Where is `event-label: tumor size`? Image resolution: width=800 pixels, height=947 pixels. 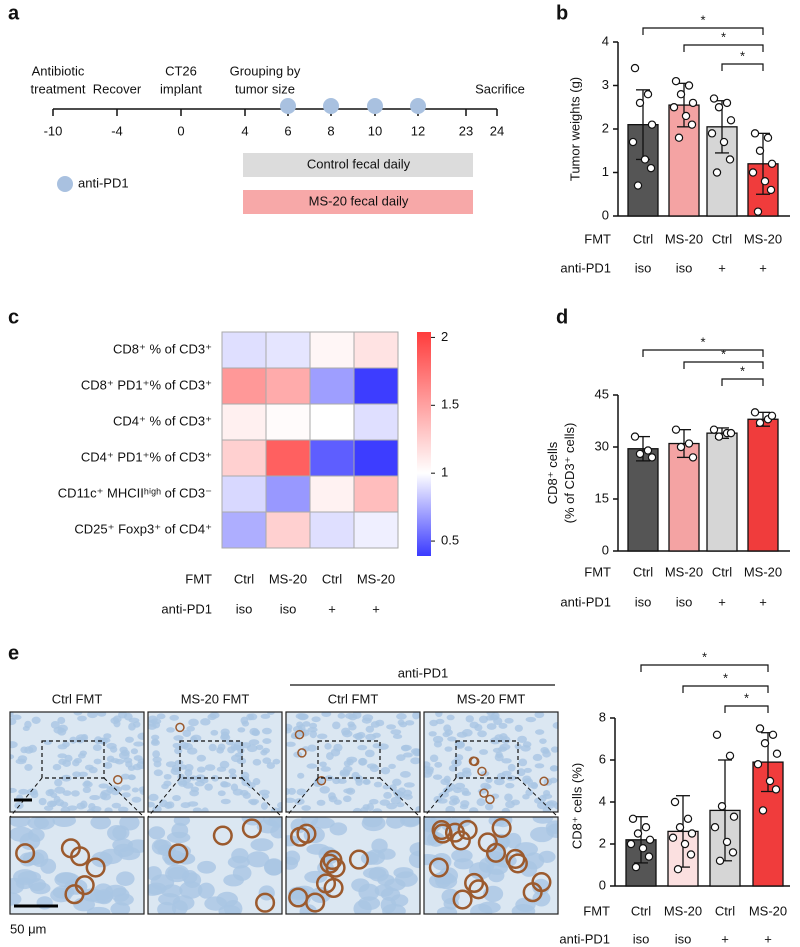
event-label: tumor size is located at coordinates (265, 88).